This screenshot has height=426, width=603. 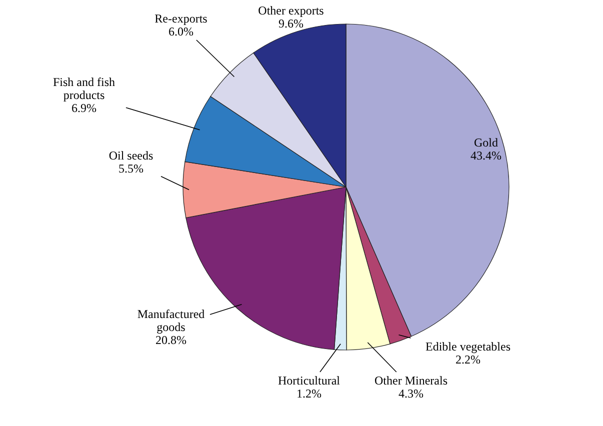 I want to click on data-label: 20.8%, so click(x=171, y=340).